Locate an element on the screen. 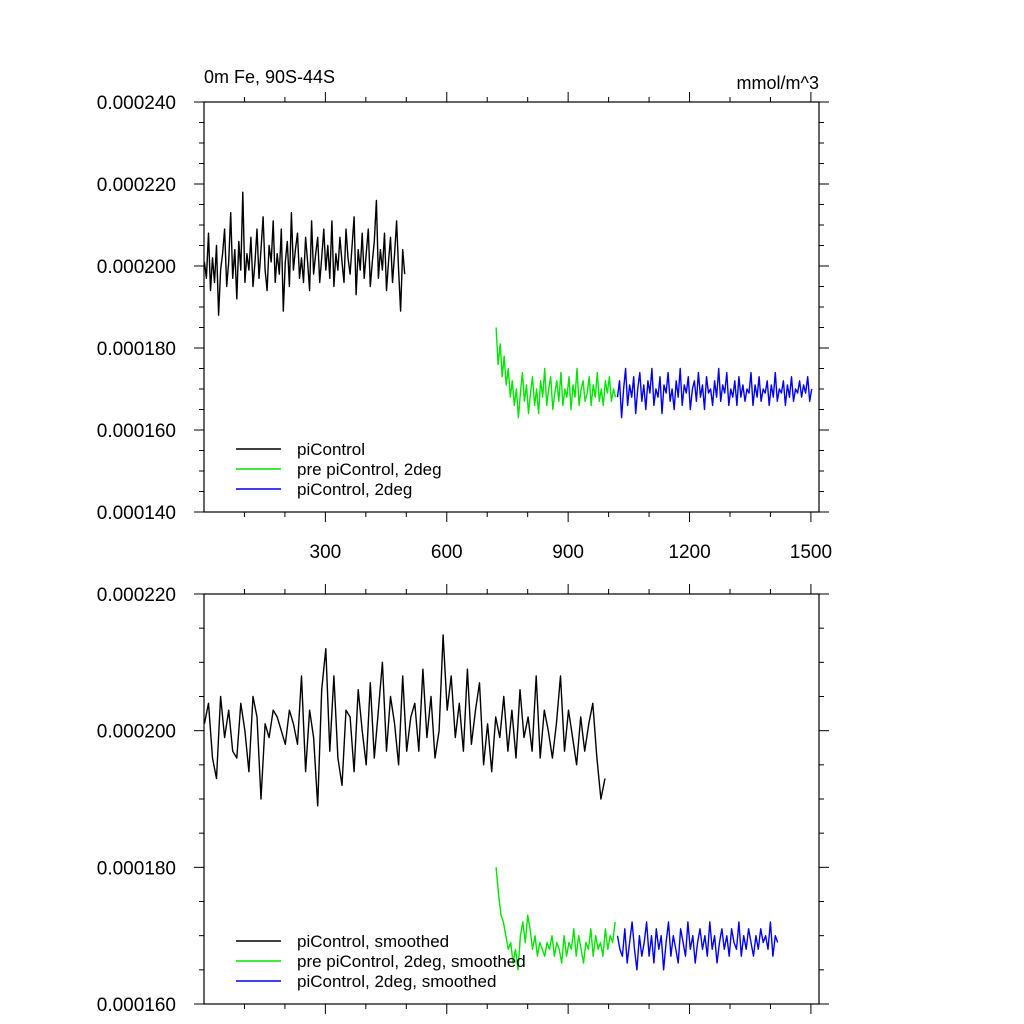  series-line-pre-picontrol-2deg-smoothed is located at coordinates (555, 919).